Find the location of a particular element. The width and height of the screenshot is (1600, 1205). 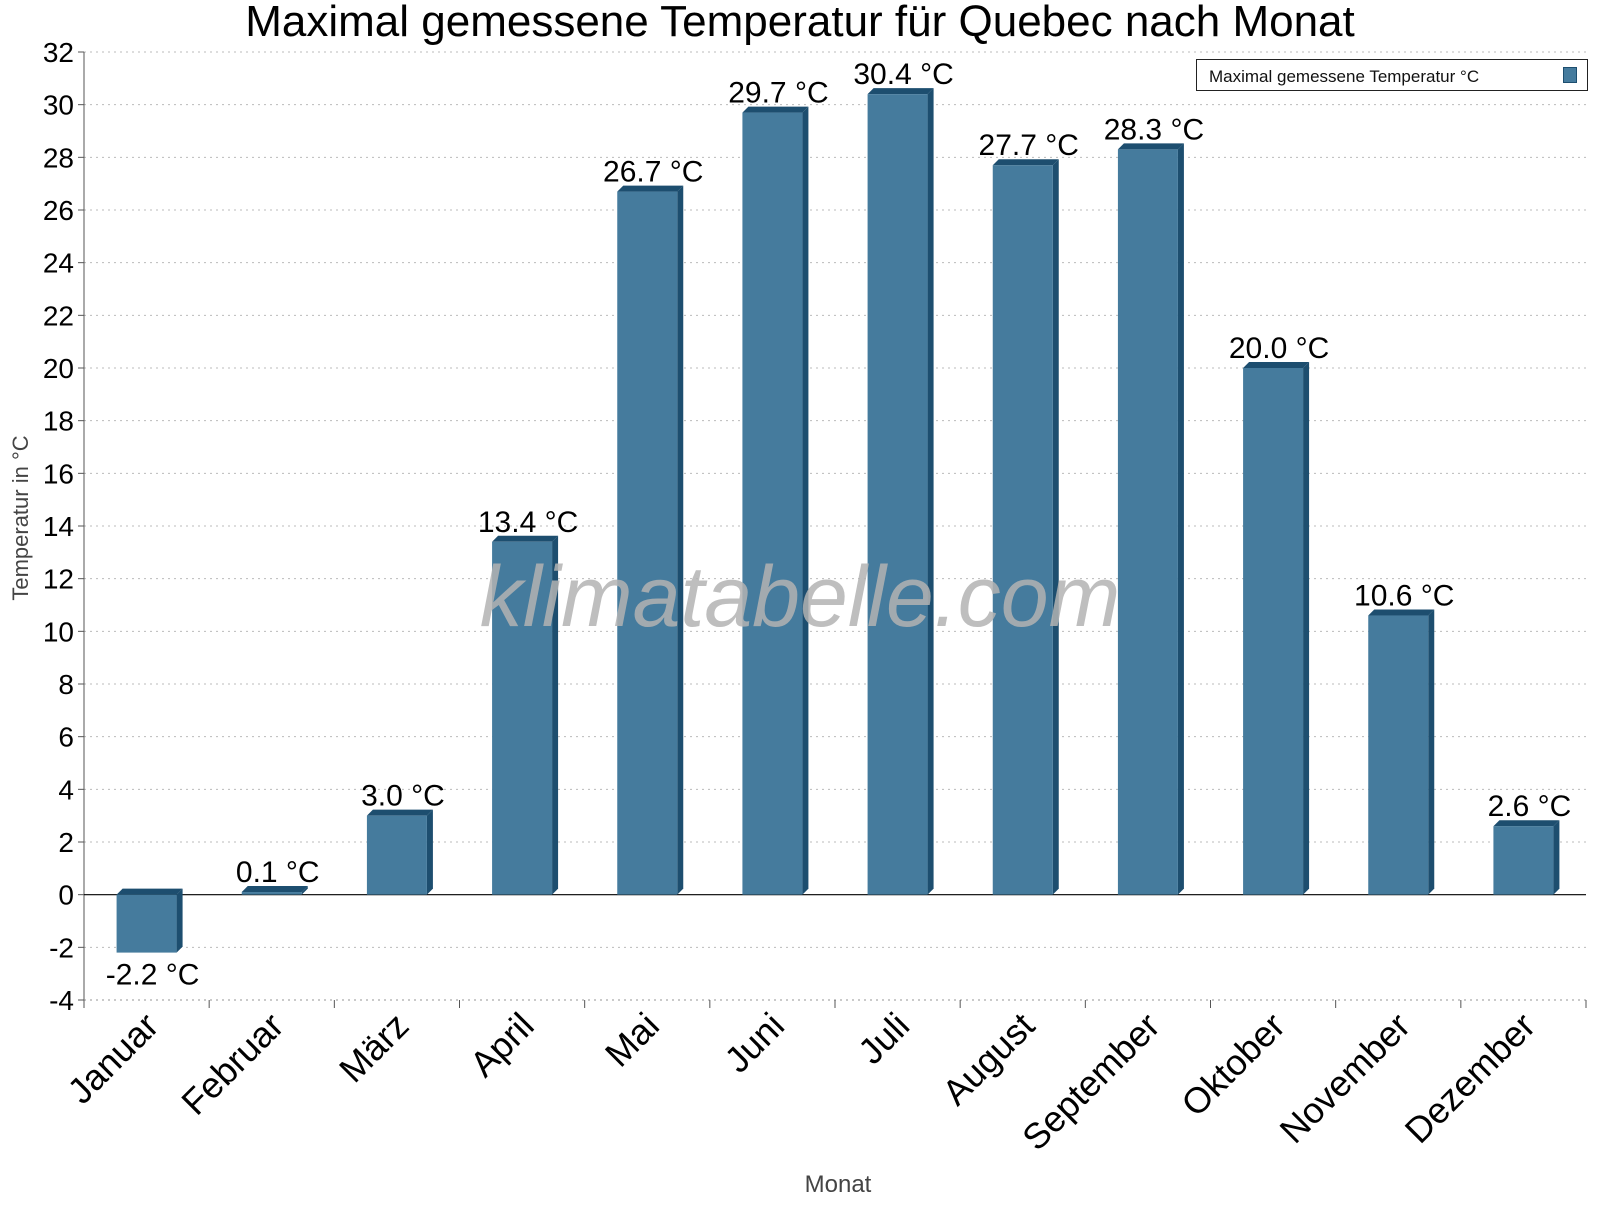

legend-swatch is located at coordinates (1570, 75).